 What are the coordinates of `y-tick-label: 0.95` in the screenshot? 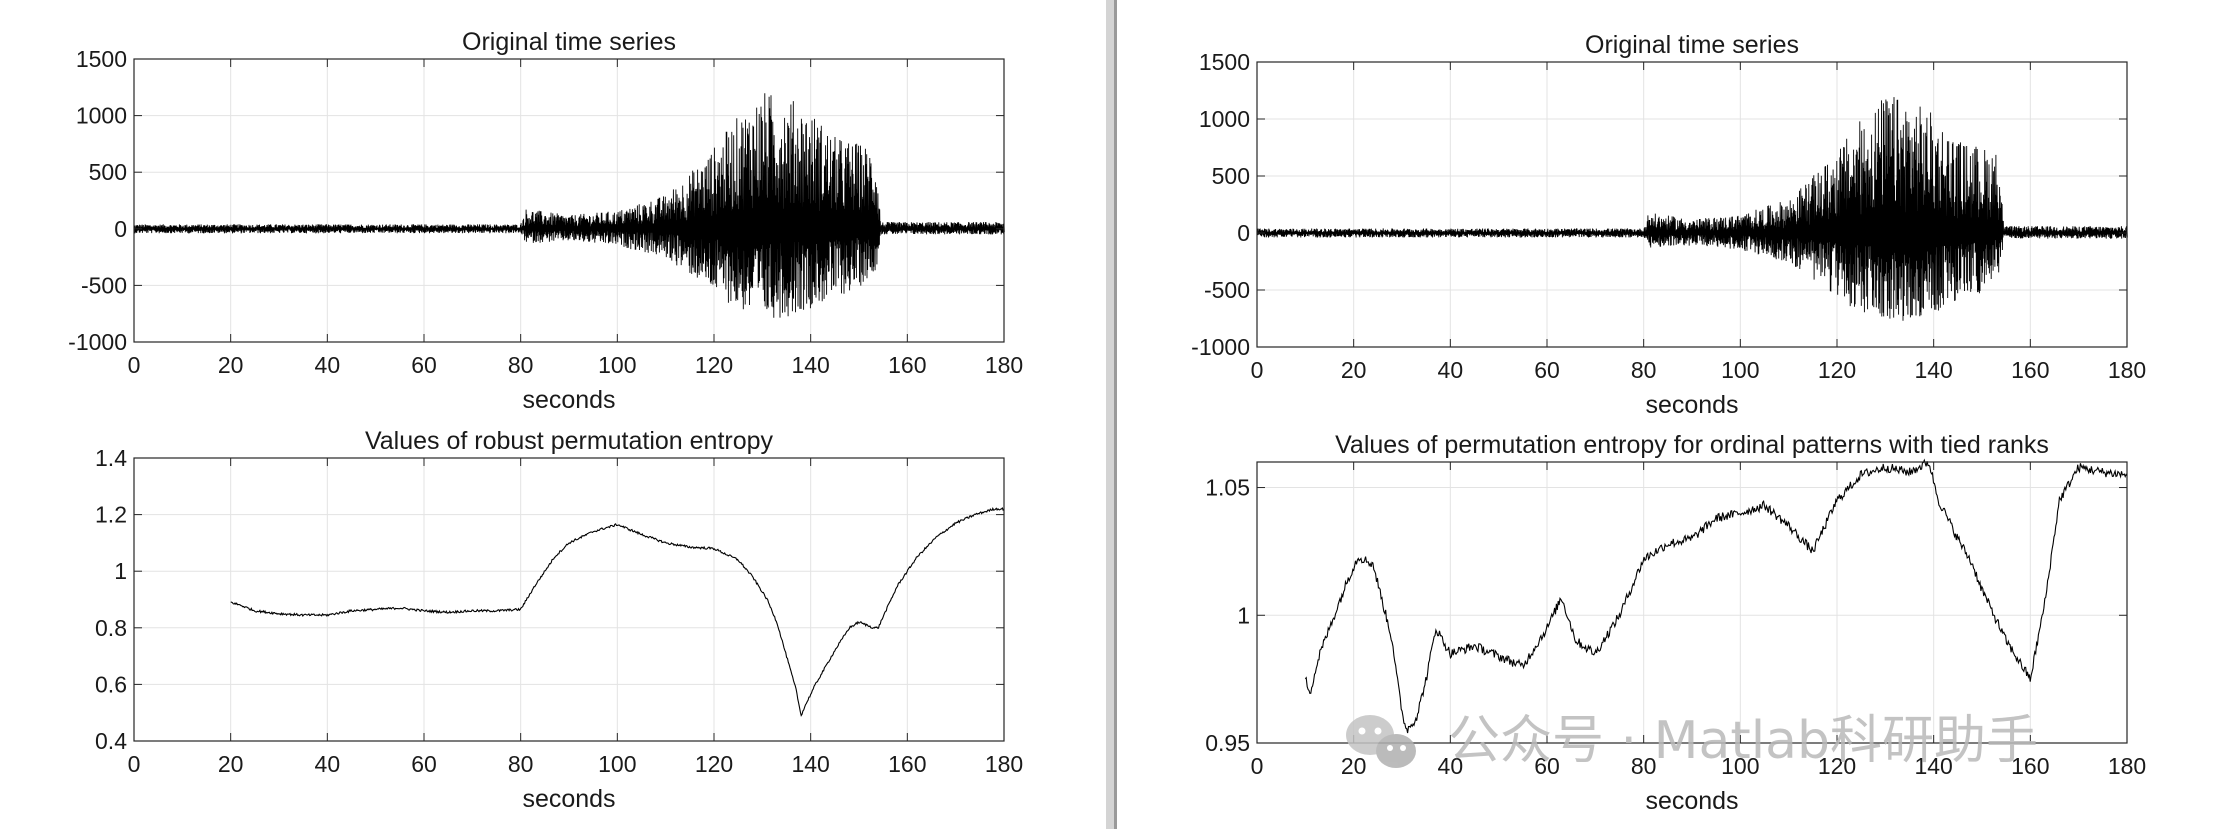 It's located at (1227, 743).